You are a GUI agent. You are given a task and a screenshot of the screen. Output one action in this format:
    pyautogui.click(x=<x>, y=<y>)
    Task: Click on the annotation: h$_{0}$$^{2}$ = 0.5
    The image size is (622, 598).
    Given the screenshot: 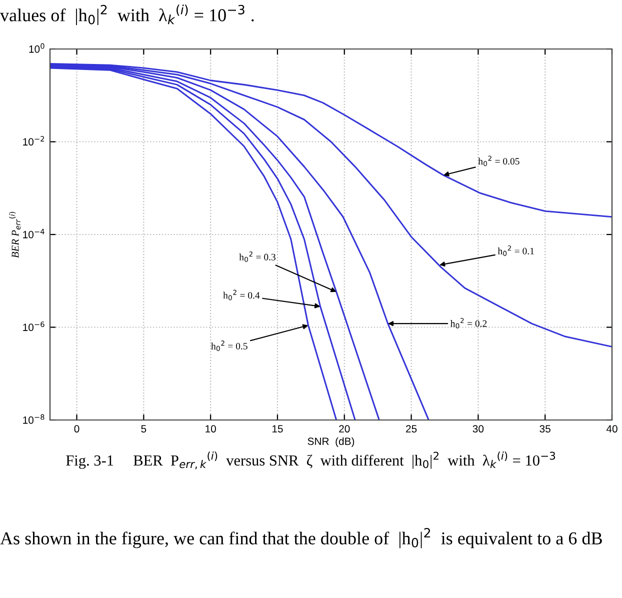 What is the action you would take?
    pyautogui.click(x=229, y=346)
    